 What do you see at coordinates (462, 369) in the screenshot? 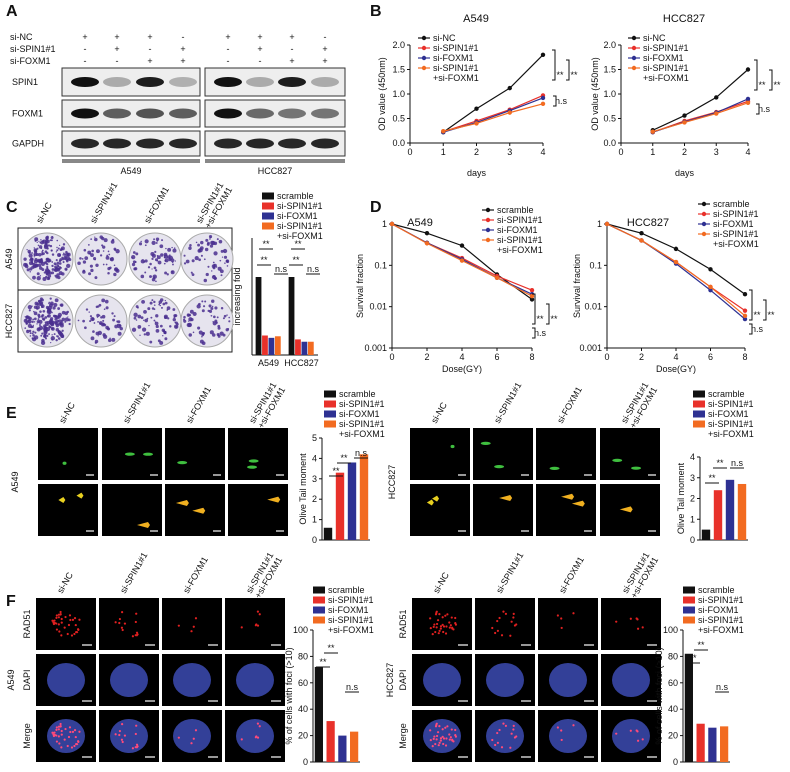
I see `x-axis-label: Dose(GY)` at bounding box center [462, 369].